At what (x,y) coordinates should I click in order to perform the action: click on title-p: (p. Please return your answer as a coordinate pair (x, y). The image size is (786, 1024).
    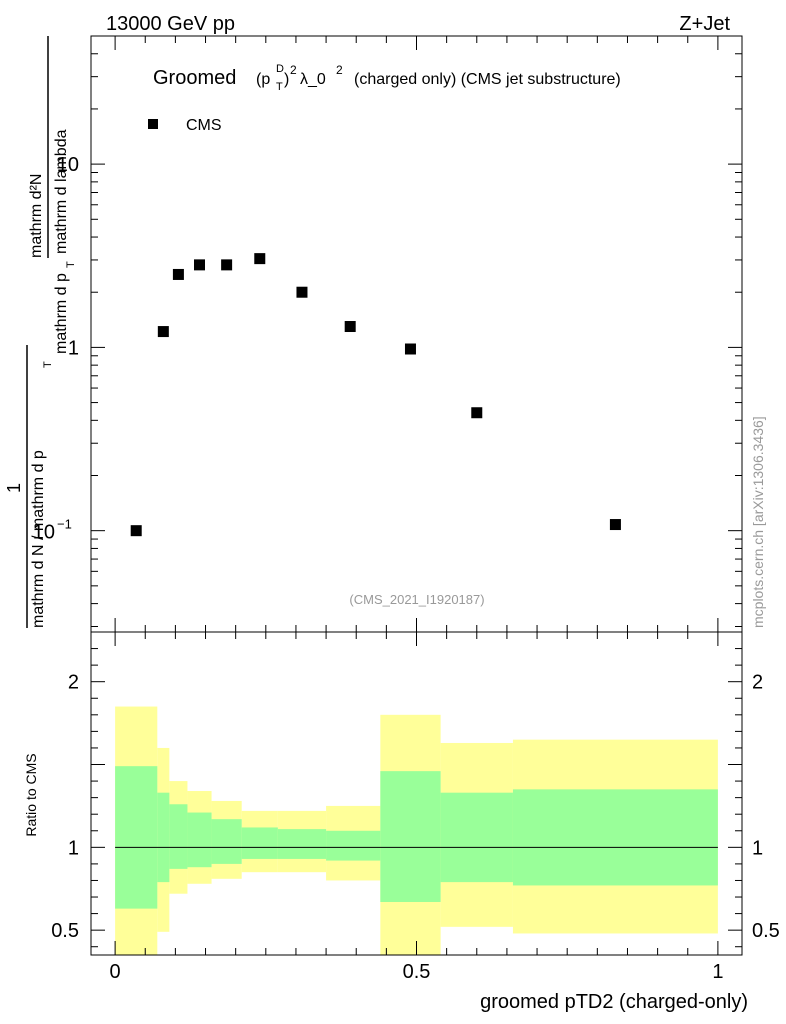
    Looking at the image, I should click on (263, 79).